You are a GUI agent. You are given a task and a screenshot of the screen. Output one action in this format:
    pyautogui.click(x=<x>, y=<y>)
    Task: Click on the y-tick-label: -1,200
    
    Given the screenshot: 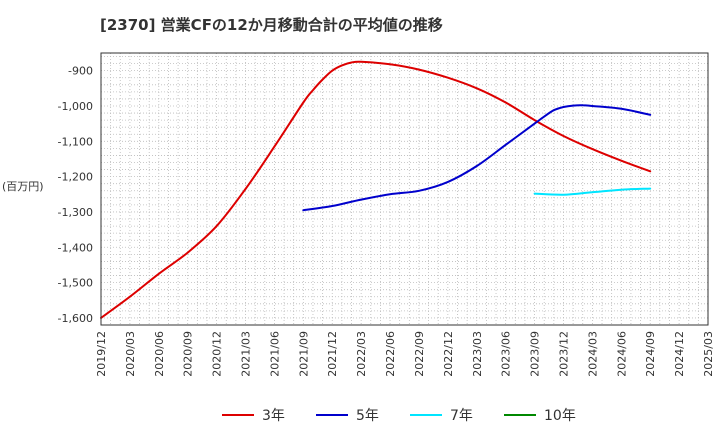 What is the action you would take?
    pyautogui.click(x=75, y=177)
    